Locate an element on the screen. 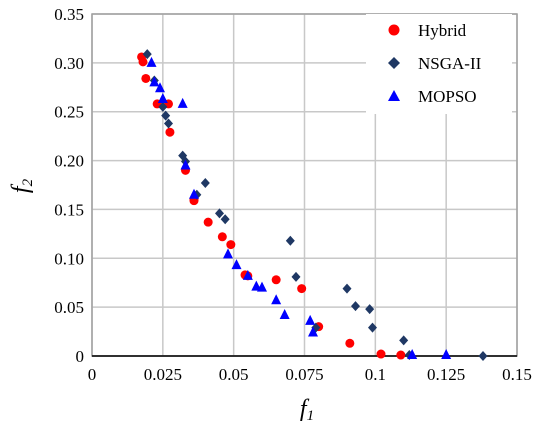 Image resolution: width=550 pixels, height=428 pixels. x-tick-label: 0.125 is located at coordinates (446, 374).